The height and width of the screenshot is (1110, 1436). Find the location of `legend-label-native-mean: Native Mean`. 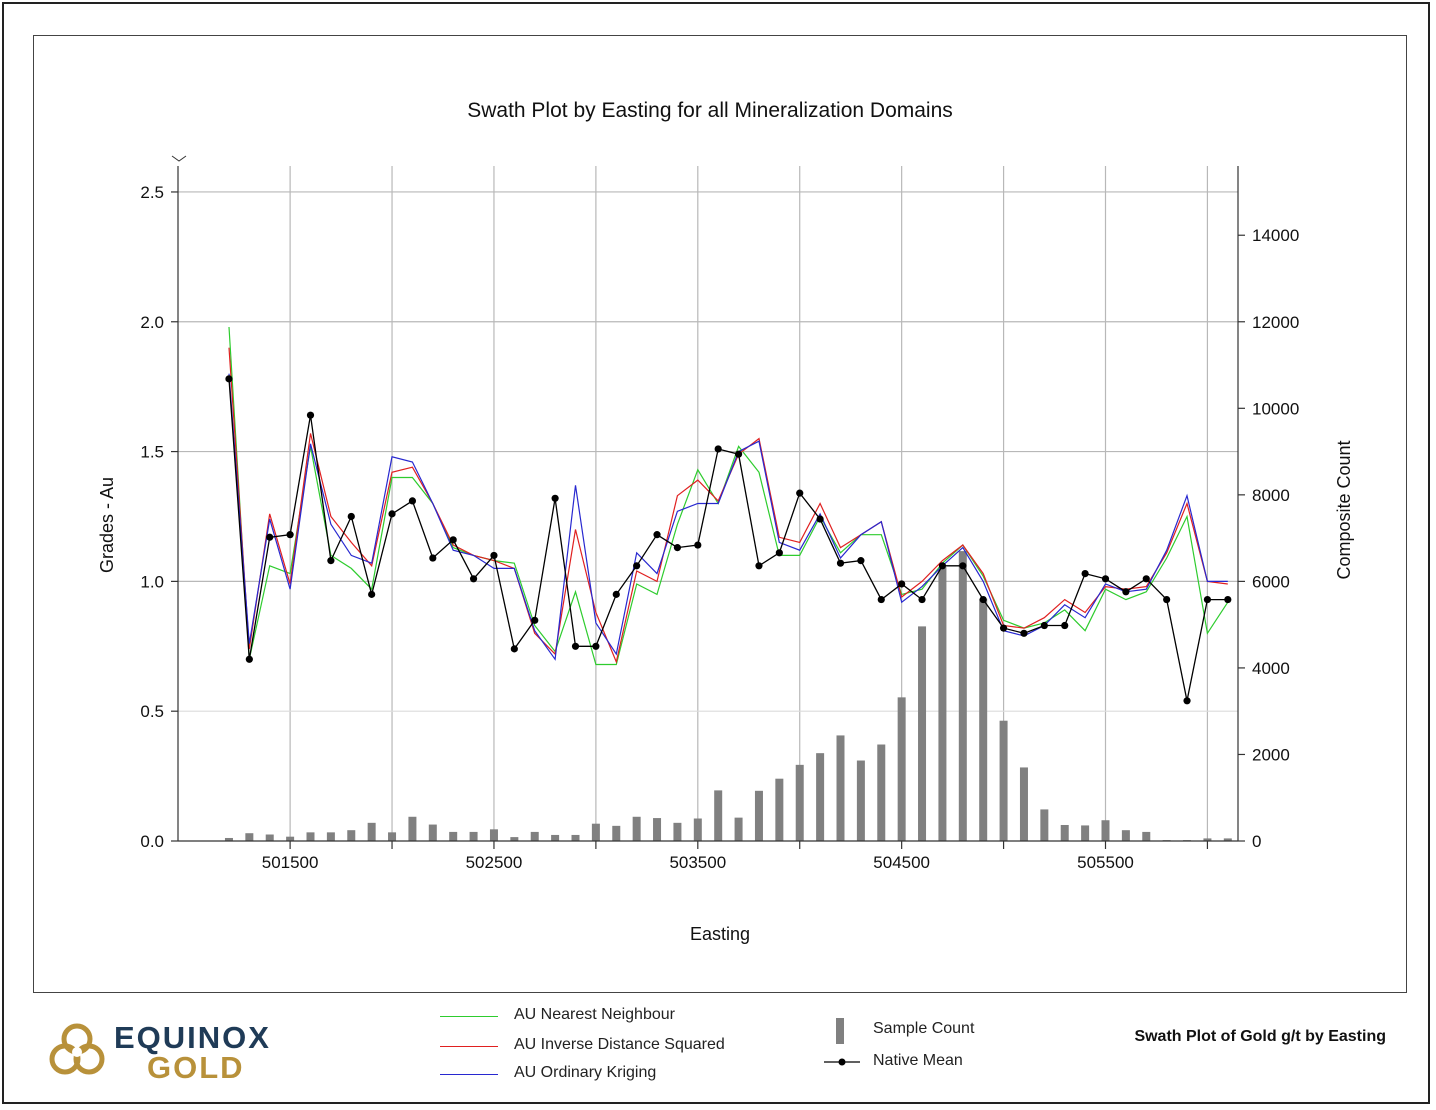

legend-label-native-mean: Native Mean is located at coordinates (918, 1060).